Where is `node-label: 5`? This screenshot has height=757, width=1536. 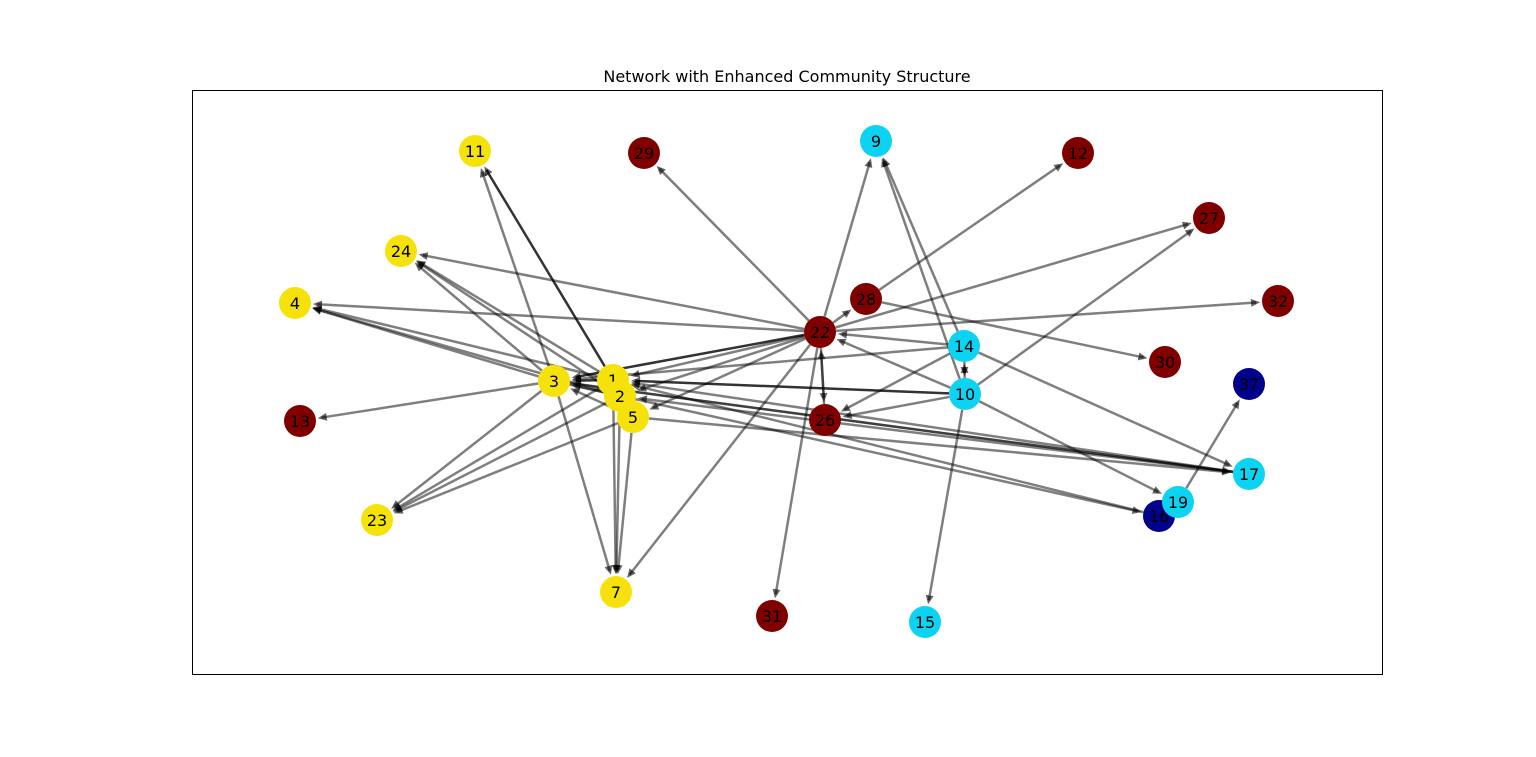 node-label: 5 is located at coordinates (633, 417).